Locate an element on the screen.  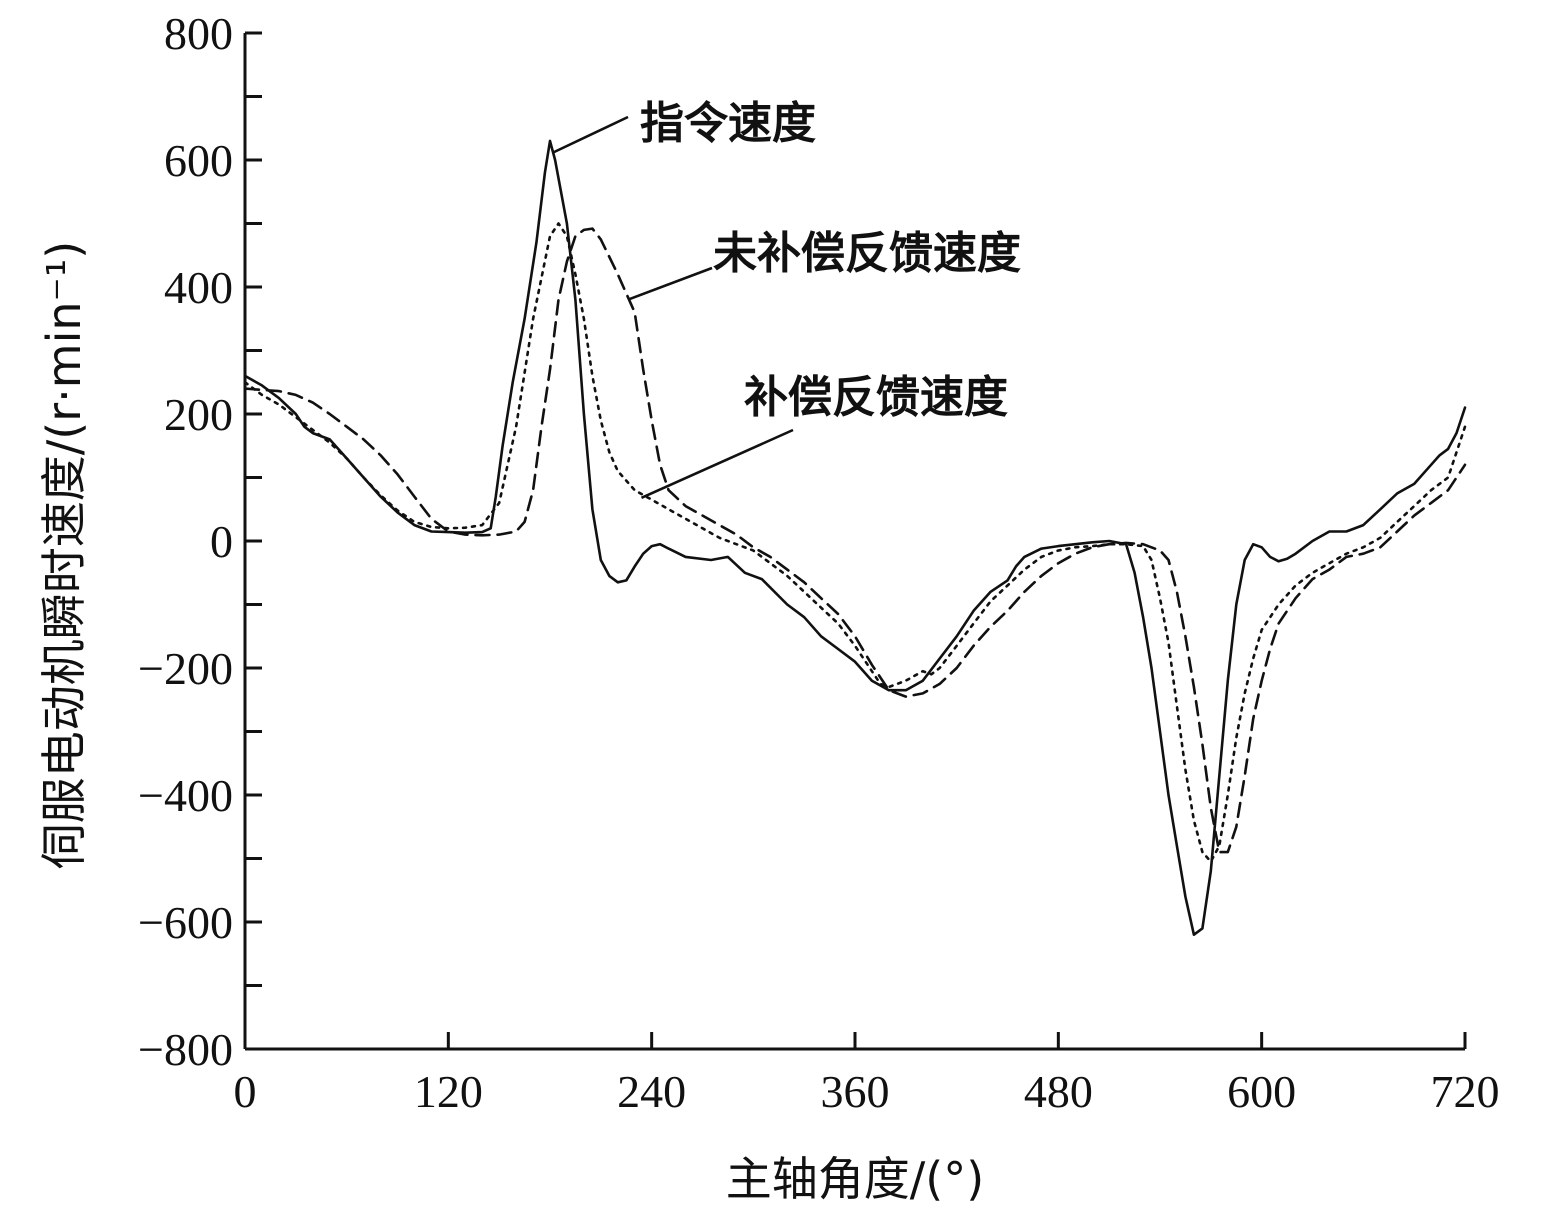
y-tick-label: 400 is located at coordinates (198, 287).